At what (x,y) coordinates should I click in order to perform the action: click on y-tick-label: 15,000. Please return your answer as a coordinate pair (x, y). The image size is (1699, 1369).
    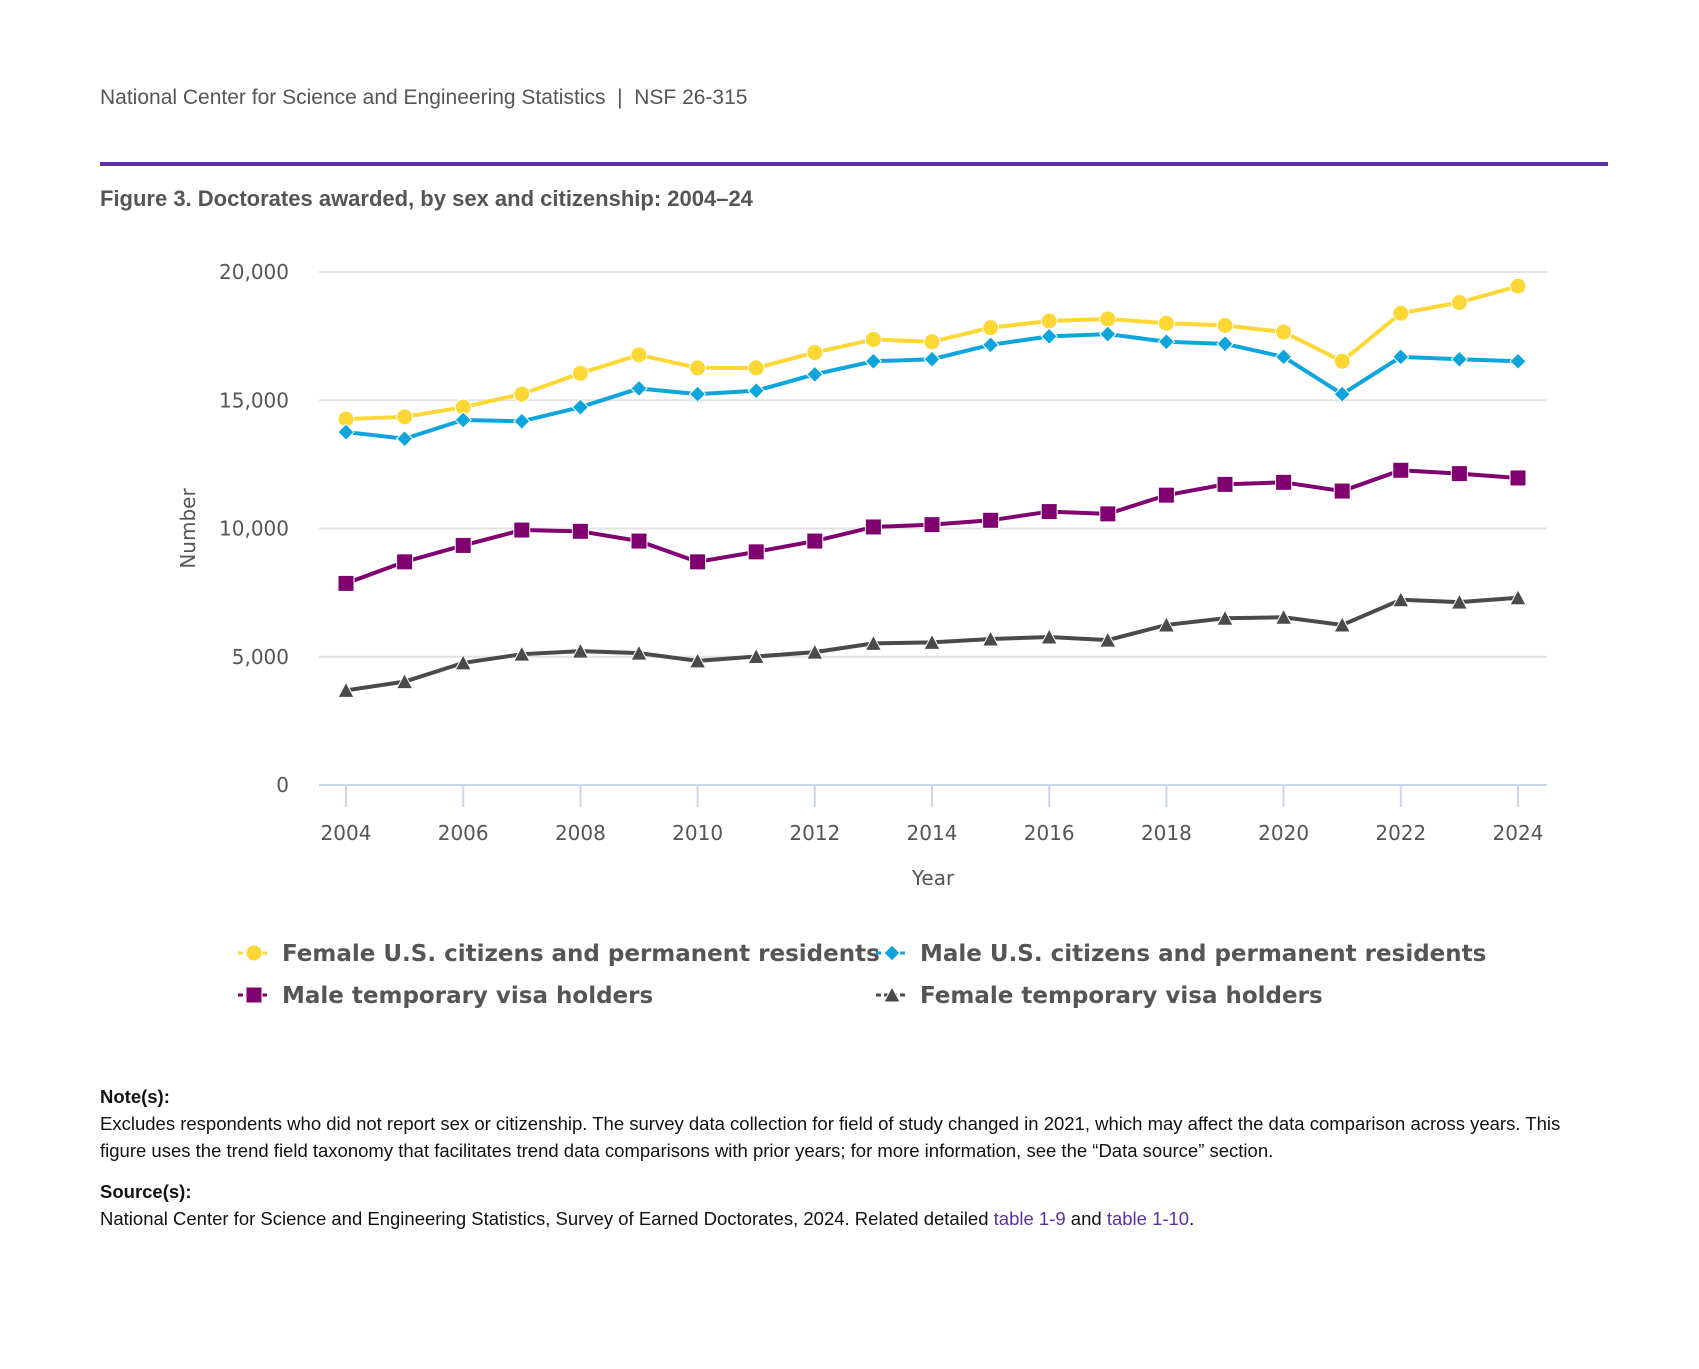
    Looking at the image, I should click on (254, 400).